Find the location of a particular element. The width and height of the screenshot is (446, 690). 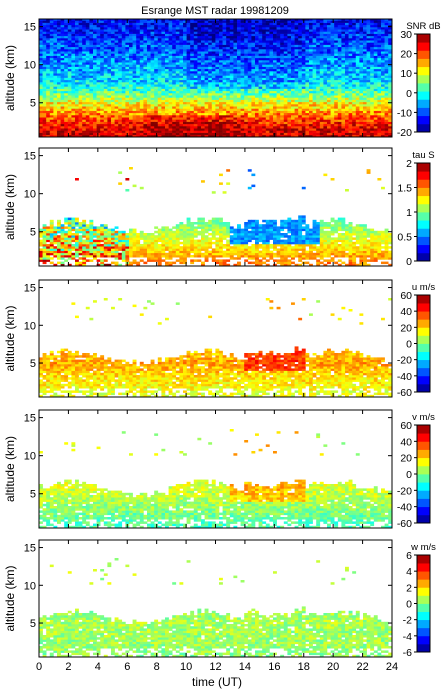

x-tick-label: 0 is located at coordinates (39, 667).